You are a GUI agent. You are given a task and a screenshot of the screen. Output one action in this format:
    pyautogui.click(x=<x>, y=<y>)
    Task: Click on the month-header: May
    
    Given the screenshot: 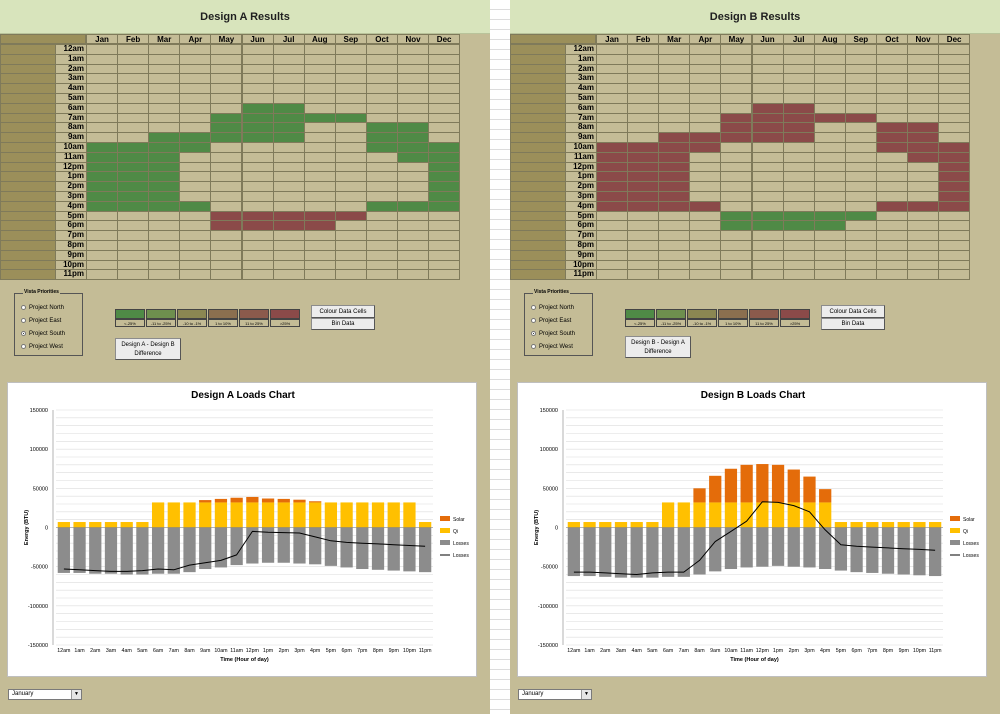 What is the action you would take?
    pyautogui.click(x=226, y=39)
    